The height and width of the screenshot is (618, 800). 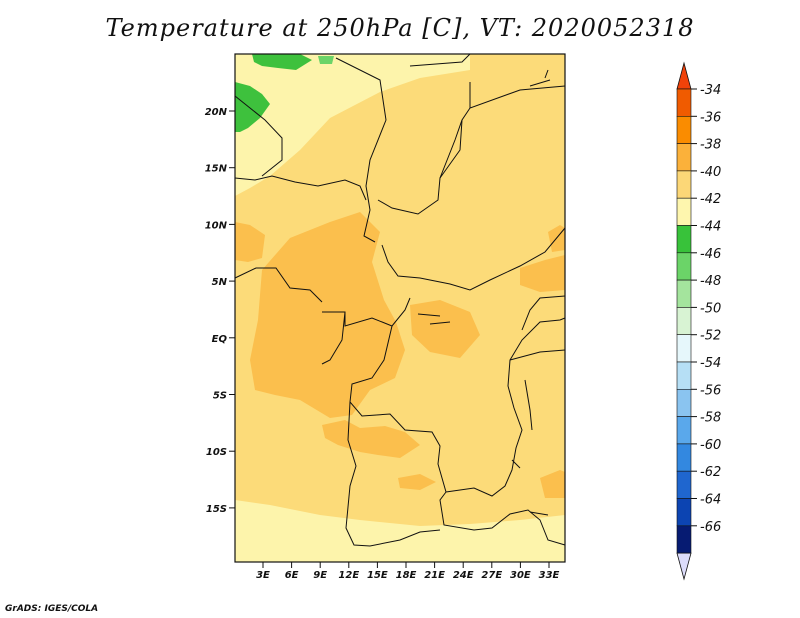 I want to click on field-minus38-sw, so click(x=417, y=482).